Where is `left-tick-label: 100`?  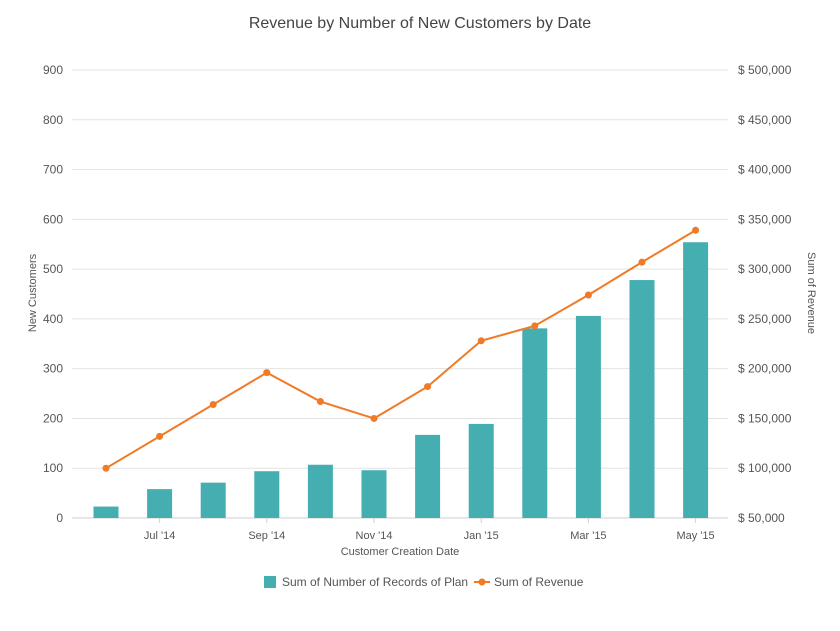 left-tick-label: 100 is located at coordinates (53, 468).